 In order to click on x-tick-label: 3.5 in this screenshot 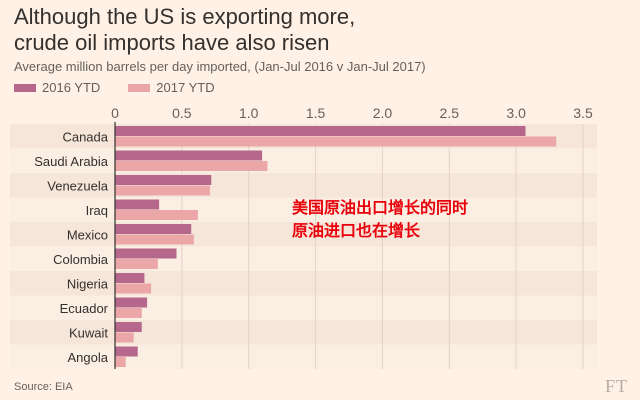, I will do `click(583, 113)`.